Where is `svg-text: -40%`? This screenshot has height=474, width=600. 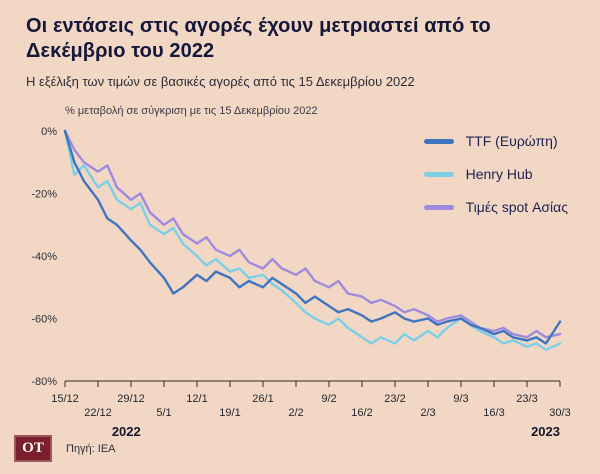 svg-text: -40% is located at coordinates (44, 257).